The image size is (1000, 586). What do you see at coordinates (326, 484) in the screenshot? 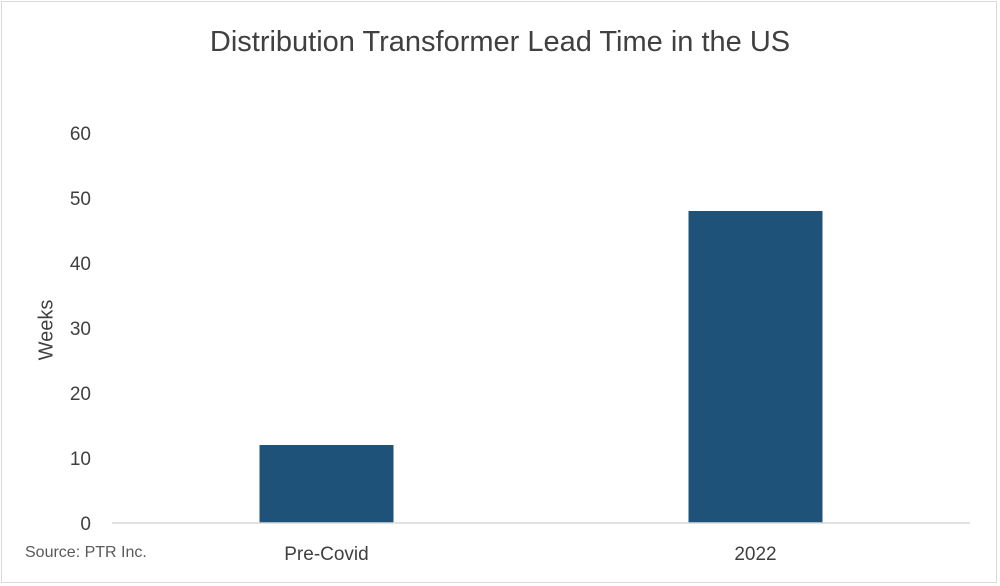
I see `bar-pre-covid` at bounding box center [326, 484].